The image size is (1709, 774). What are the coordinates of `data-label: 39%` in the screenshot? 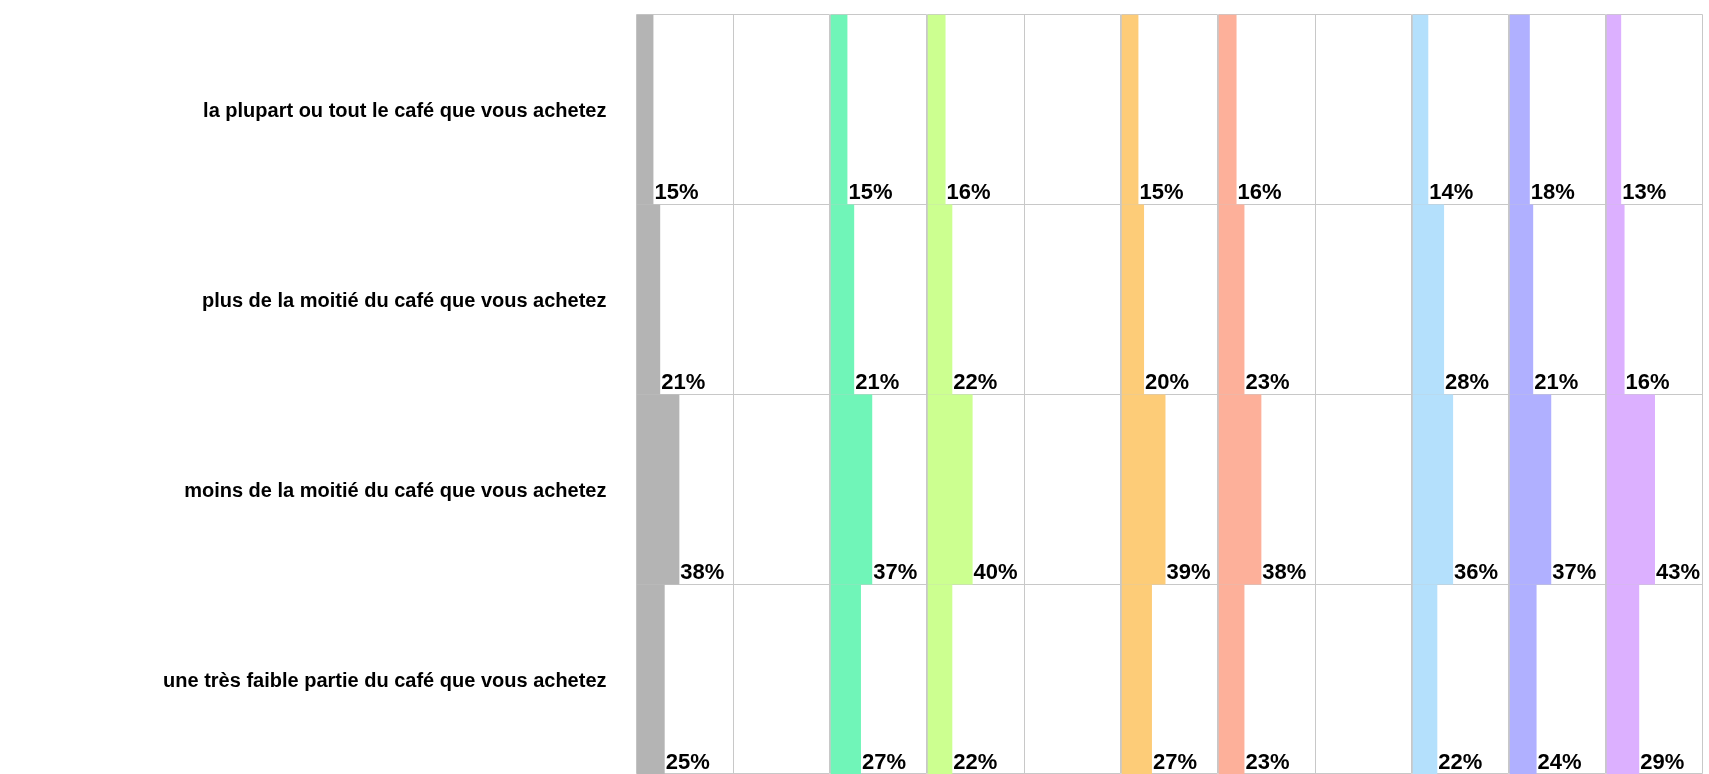 It's located at (1188, 571).